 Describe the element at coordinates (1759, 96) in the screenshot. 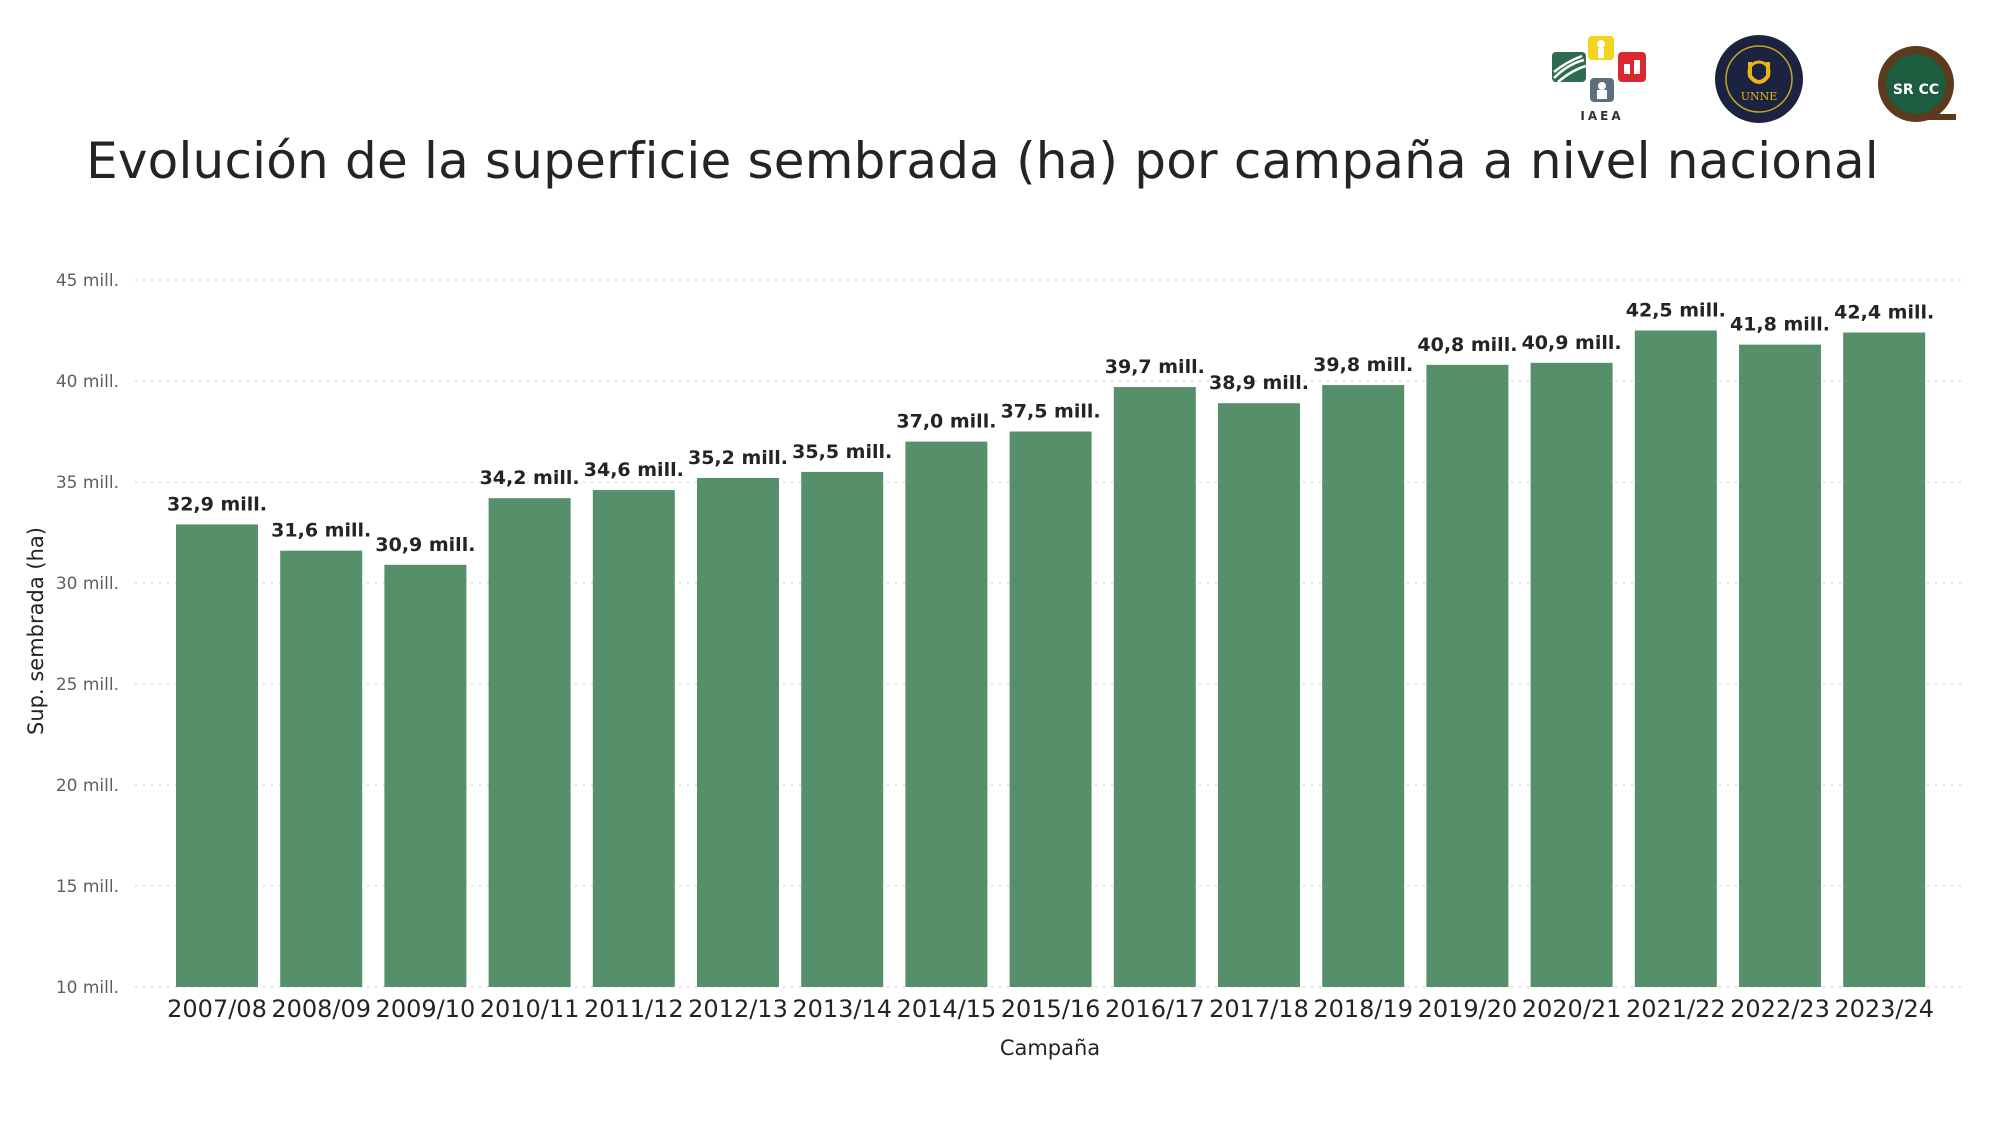

I see `unne-logo-text: UNNE` at that location.